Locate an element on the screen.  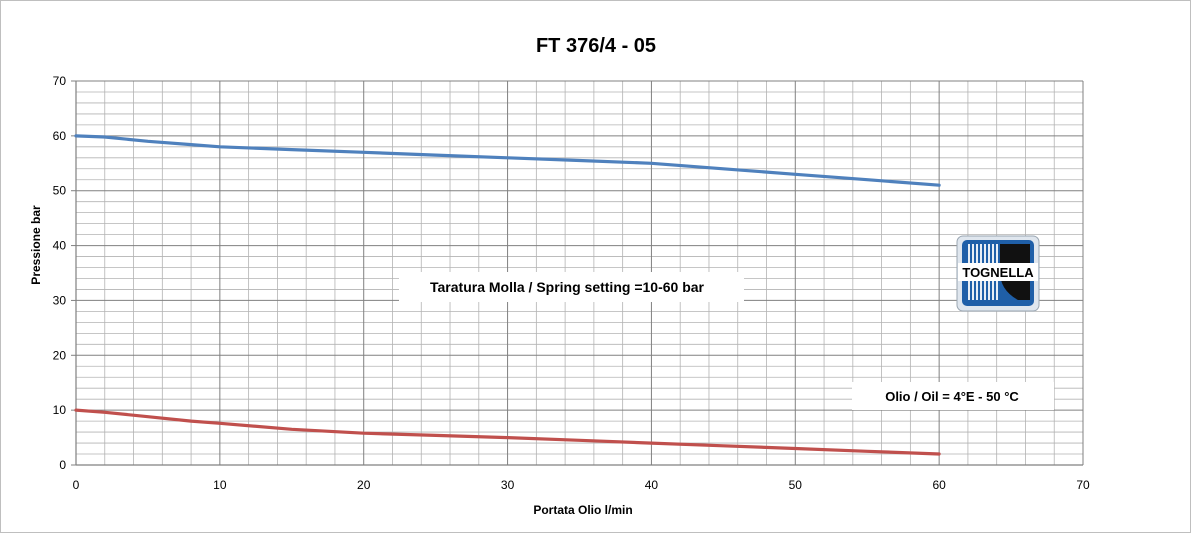
tognella-logo: TOGNELLA is located at coordinates (998, 273).